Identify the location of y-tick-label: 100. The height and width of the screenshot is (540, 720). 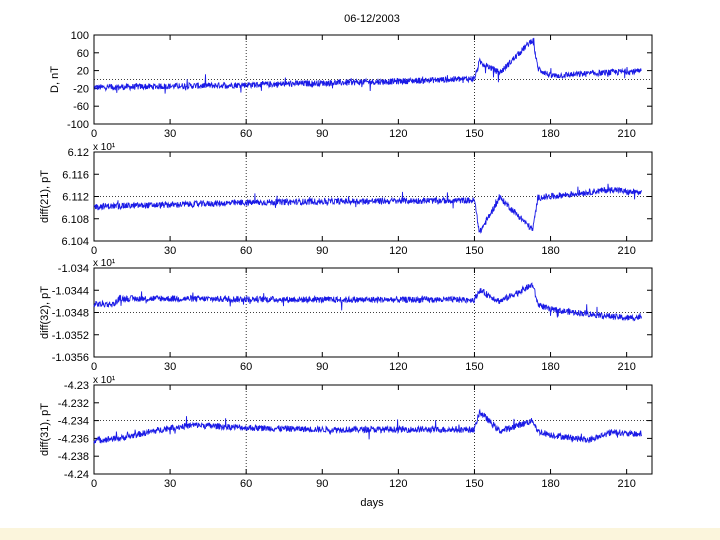
(80, 36).